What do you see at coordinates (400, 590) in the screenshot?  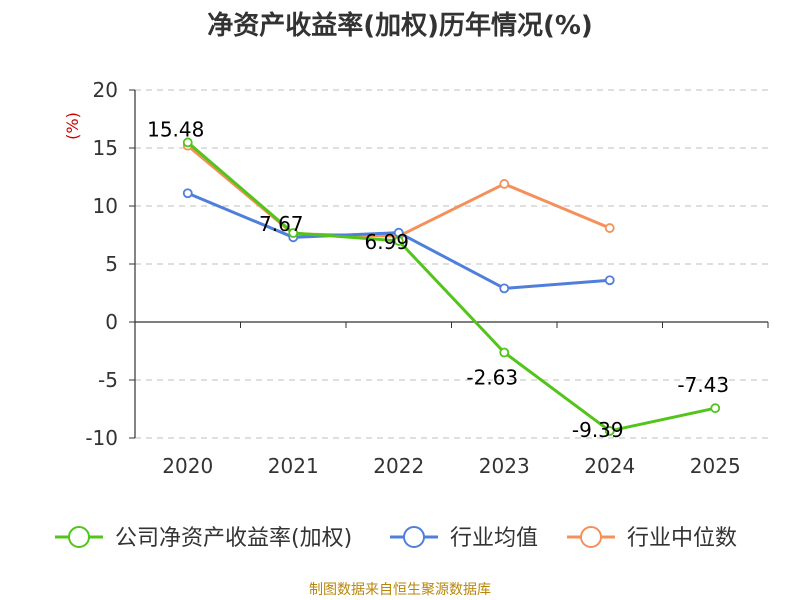 I see `source-note: 制图数据来自恒生聚源数据库` at bounding box center [400, 590].